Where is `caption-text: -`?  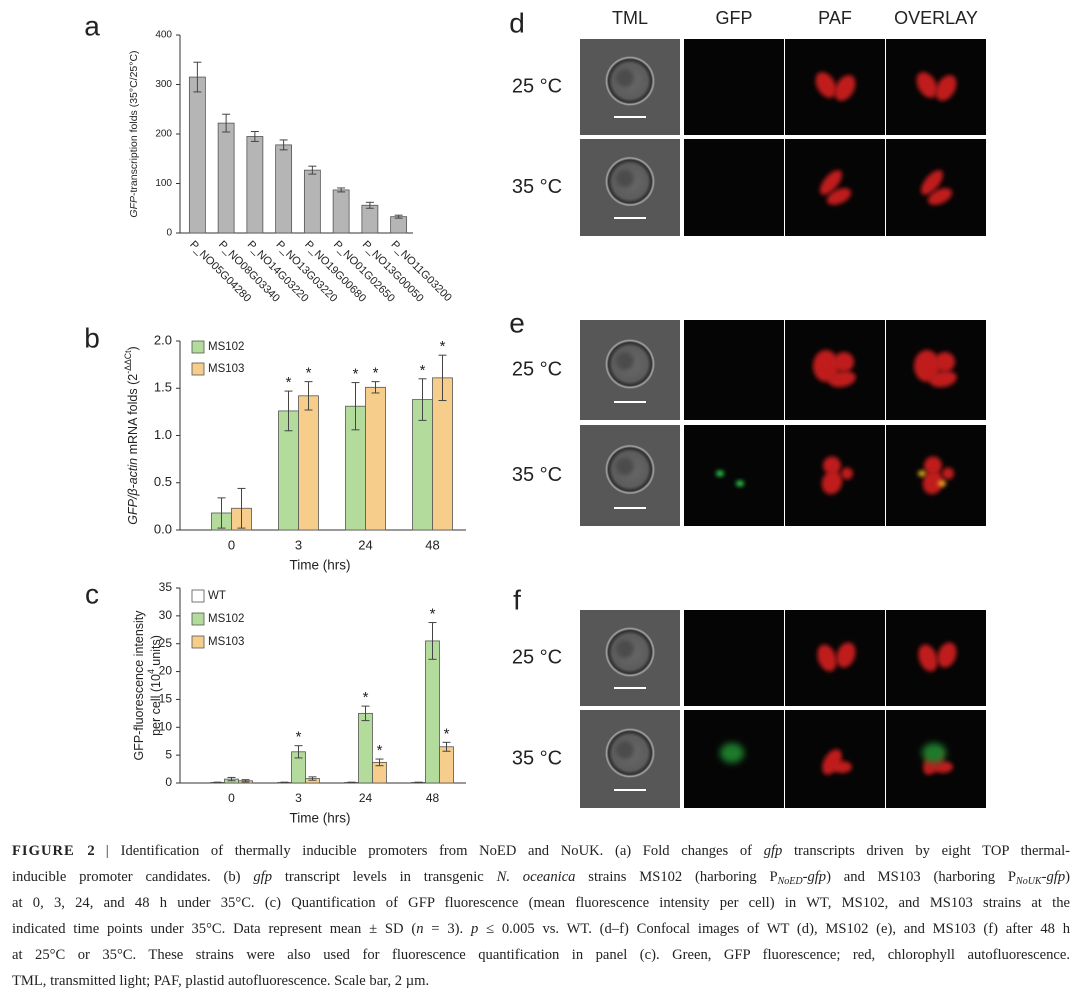
caption-text: - is located at coordinates (805, 877).